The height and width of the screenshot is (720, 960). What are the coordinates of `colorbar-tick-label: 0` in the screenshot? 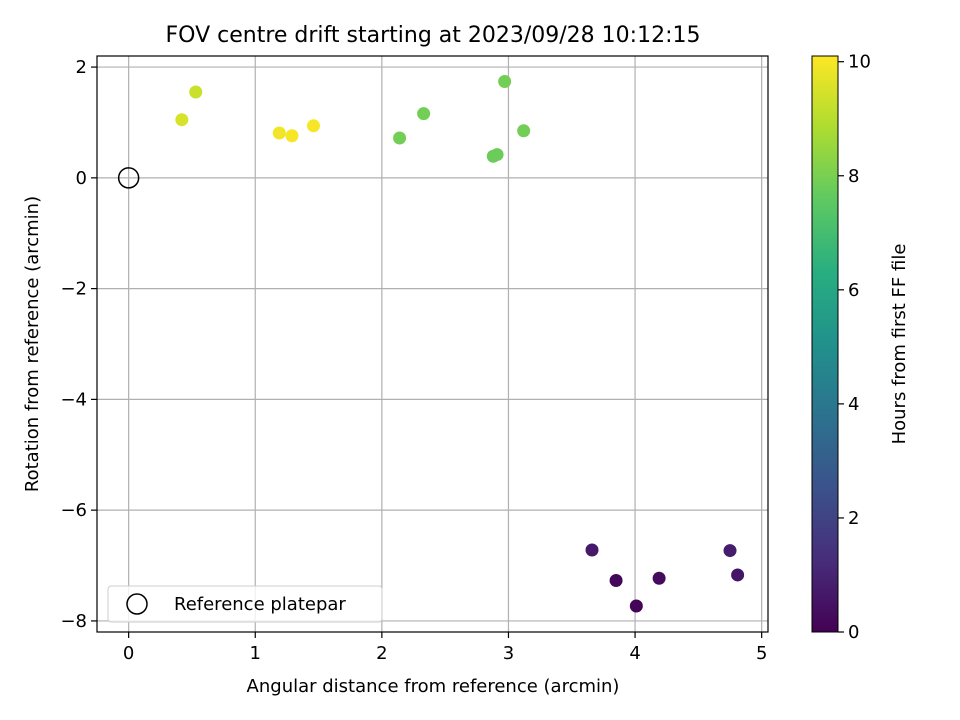 It's located at (853, 632).